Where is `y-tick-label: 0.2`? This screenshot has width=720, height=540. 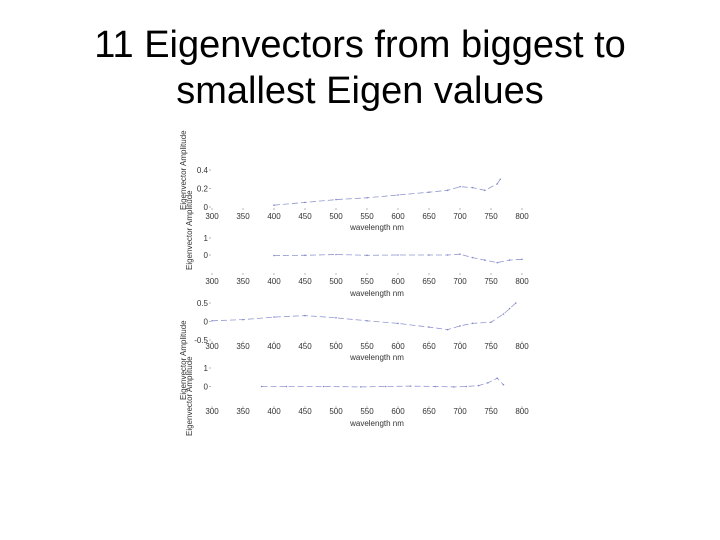
y-tick-label: 0.2 is located at coordinates (203, 189).